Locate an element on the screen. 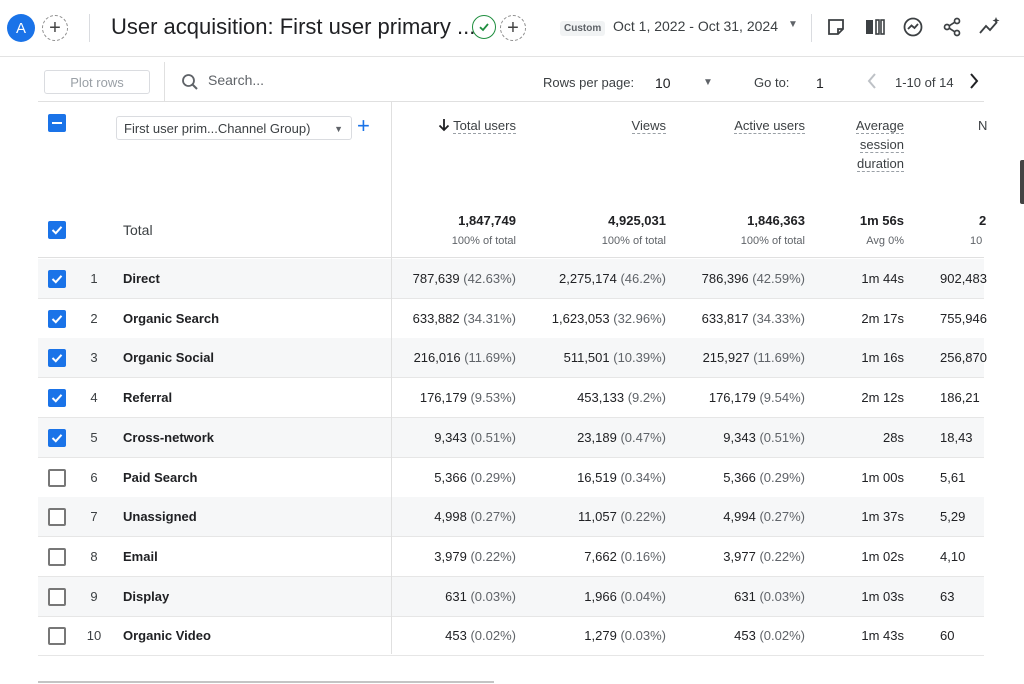 This screenshot has width=1024, height=684. column-header-views: Views is located at coordinates (648, 125).